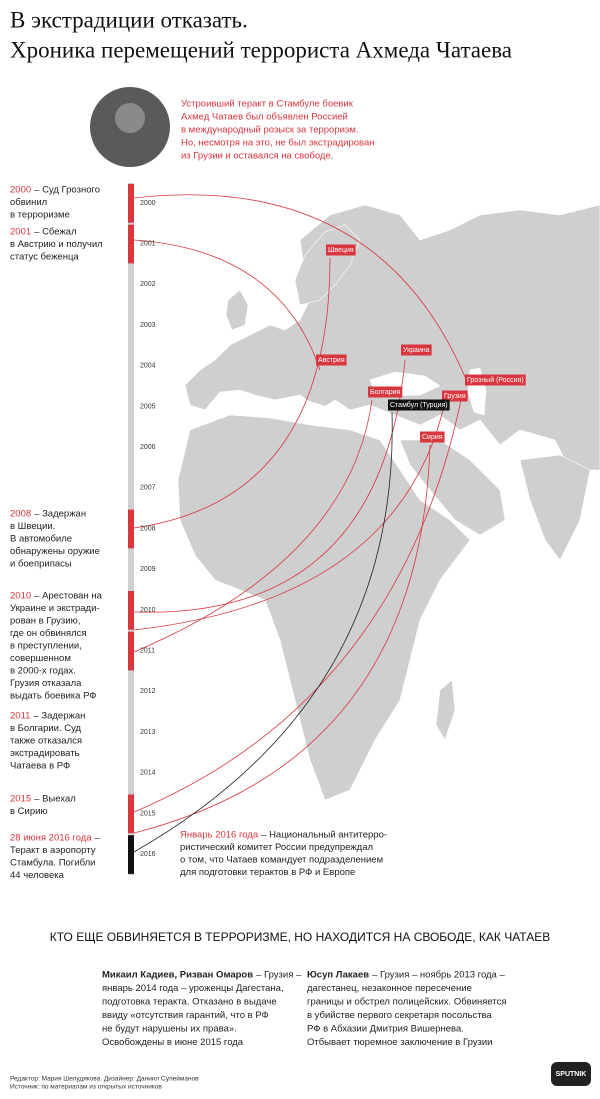 This screenshot has height=1099, width=600. What do you see at coordinates (68, 596) in the screenshot?
I see `event-text: – Арестован на` at bounding box center [68, 596].